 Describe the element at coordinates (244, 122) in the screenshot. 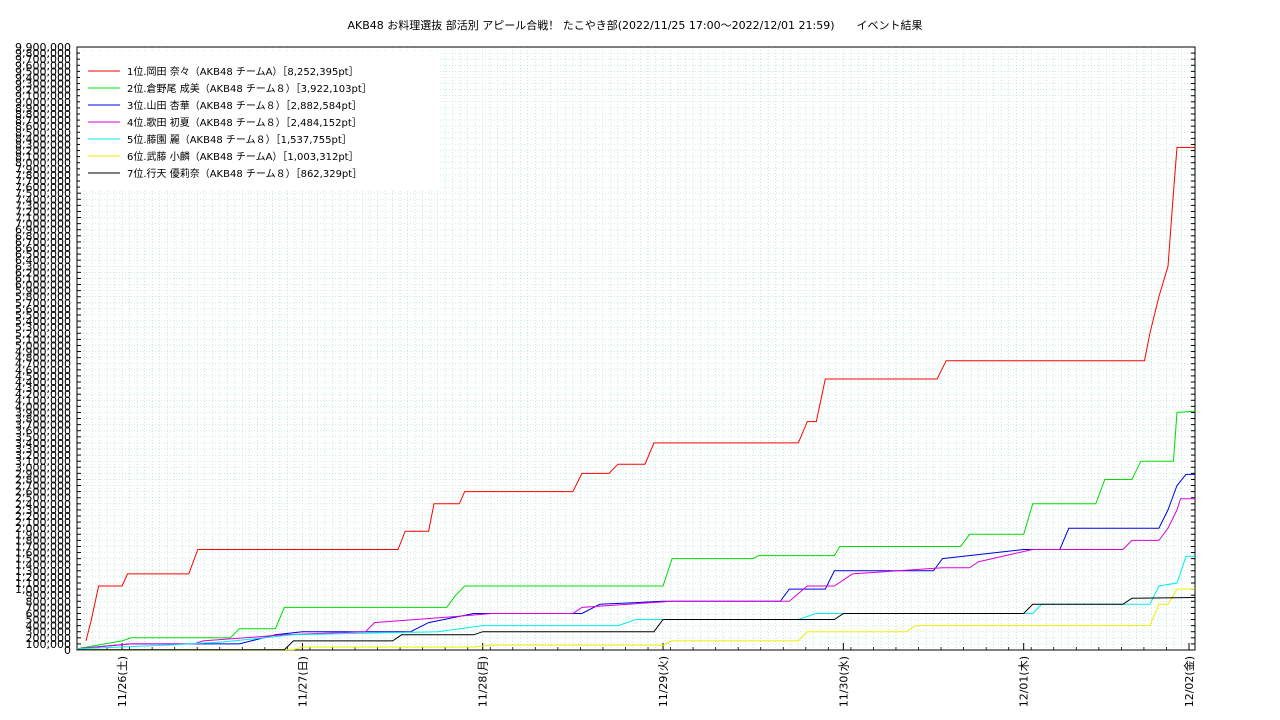

I see `legend-entry: 4位.歌田 初夏（AKB48 チーム８）［2,484,152pt］` at that location.